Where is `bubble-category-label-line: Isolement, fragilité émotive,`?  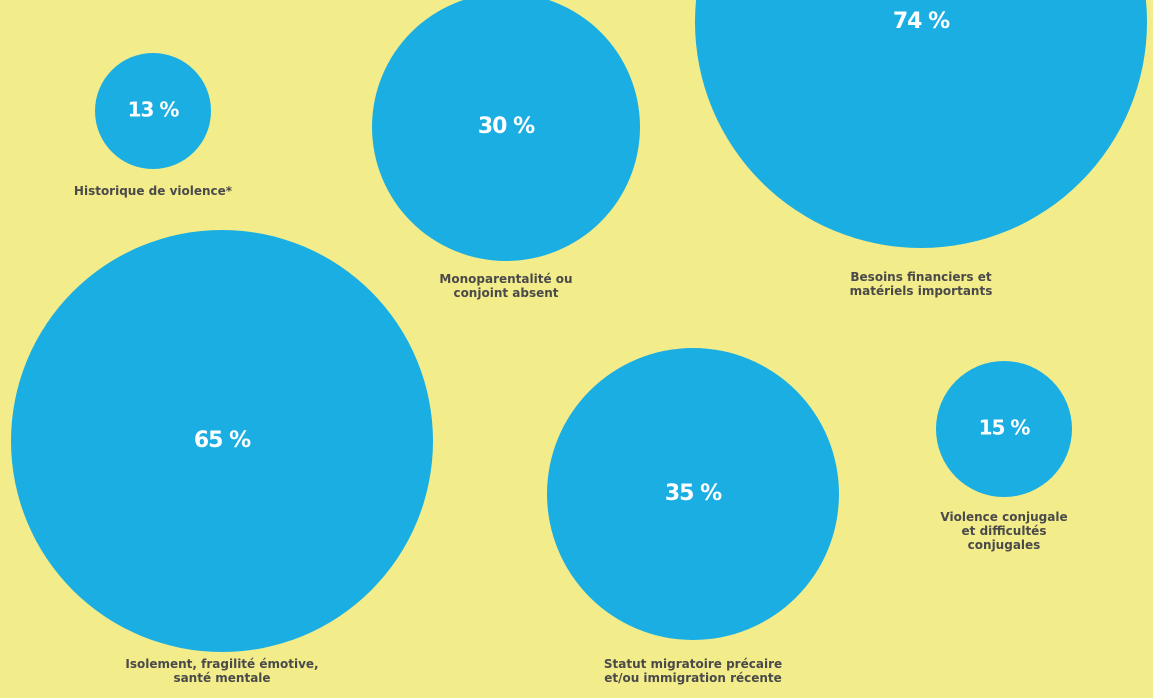
bubble-category-label-line: Isolement, fragilité émotive, is located at coordinates (221, 664).